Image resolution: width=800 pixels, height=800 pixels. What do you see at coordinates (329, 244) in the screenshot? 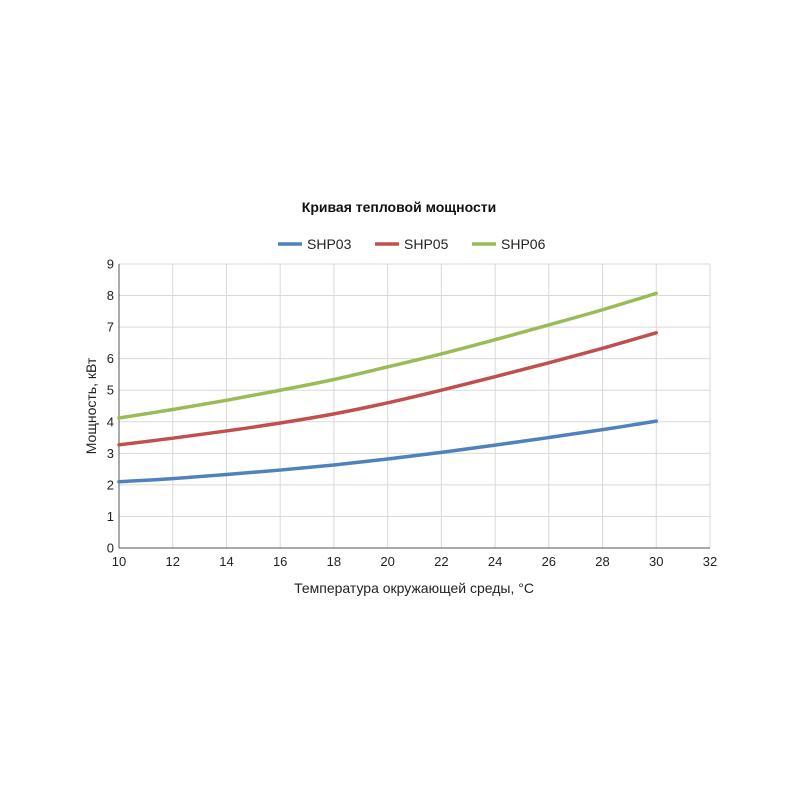
I see `legend-label-shp03: SHP03` at bounding box center [329, 244].